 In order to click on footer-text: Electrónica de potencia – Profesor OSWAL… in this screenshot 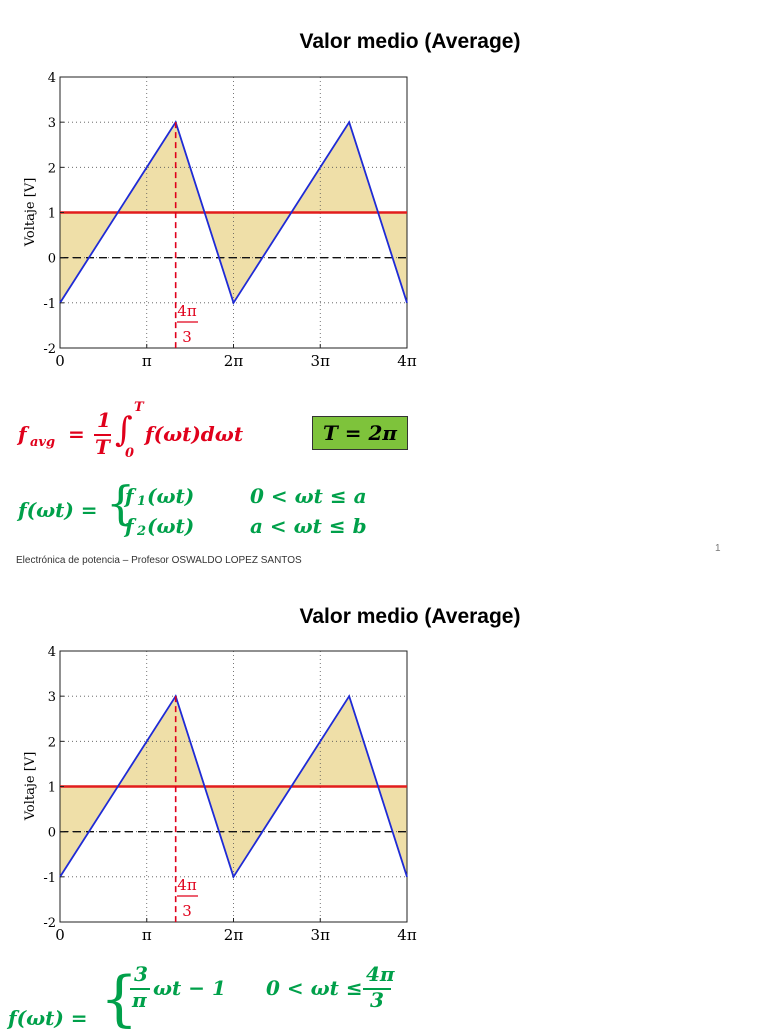, I will do `click(159, 560)`.